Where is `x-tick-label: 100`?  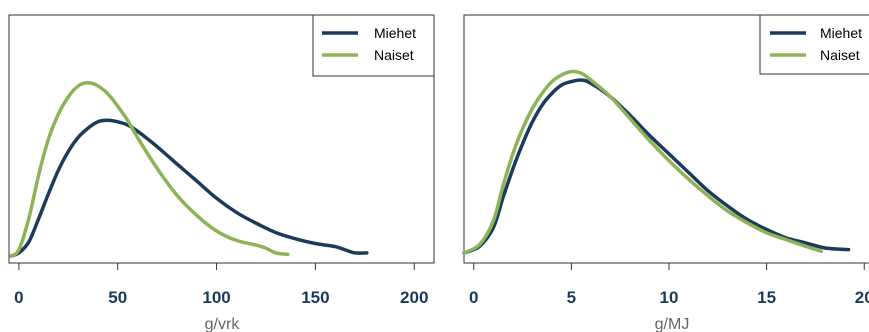 x-tick-label: 100 is located at coordinates (216, 297).